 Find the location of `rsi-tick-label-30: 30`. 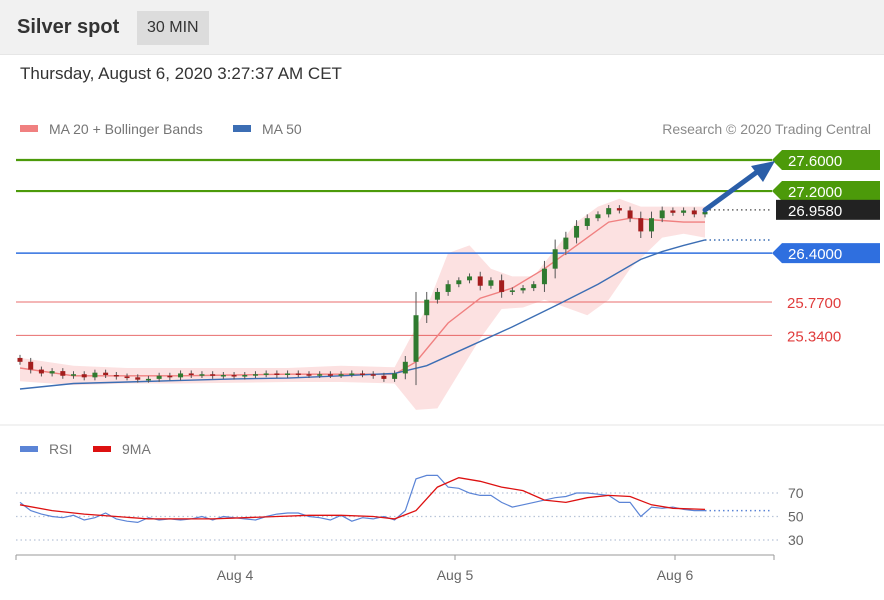

rsi-tick-label-30: 30 is located at coordinates (796, 540).